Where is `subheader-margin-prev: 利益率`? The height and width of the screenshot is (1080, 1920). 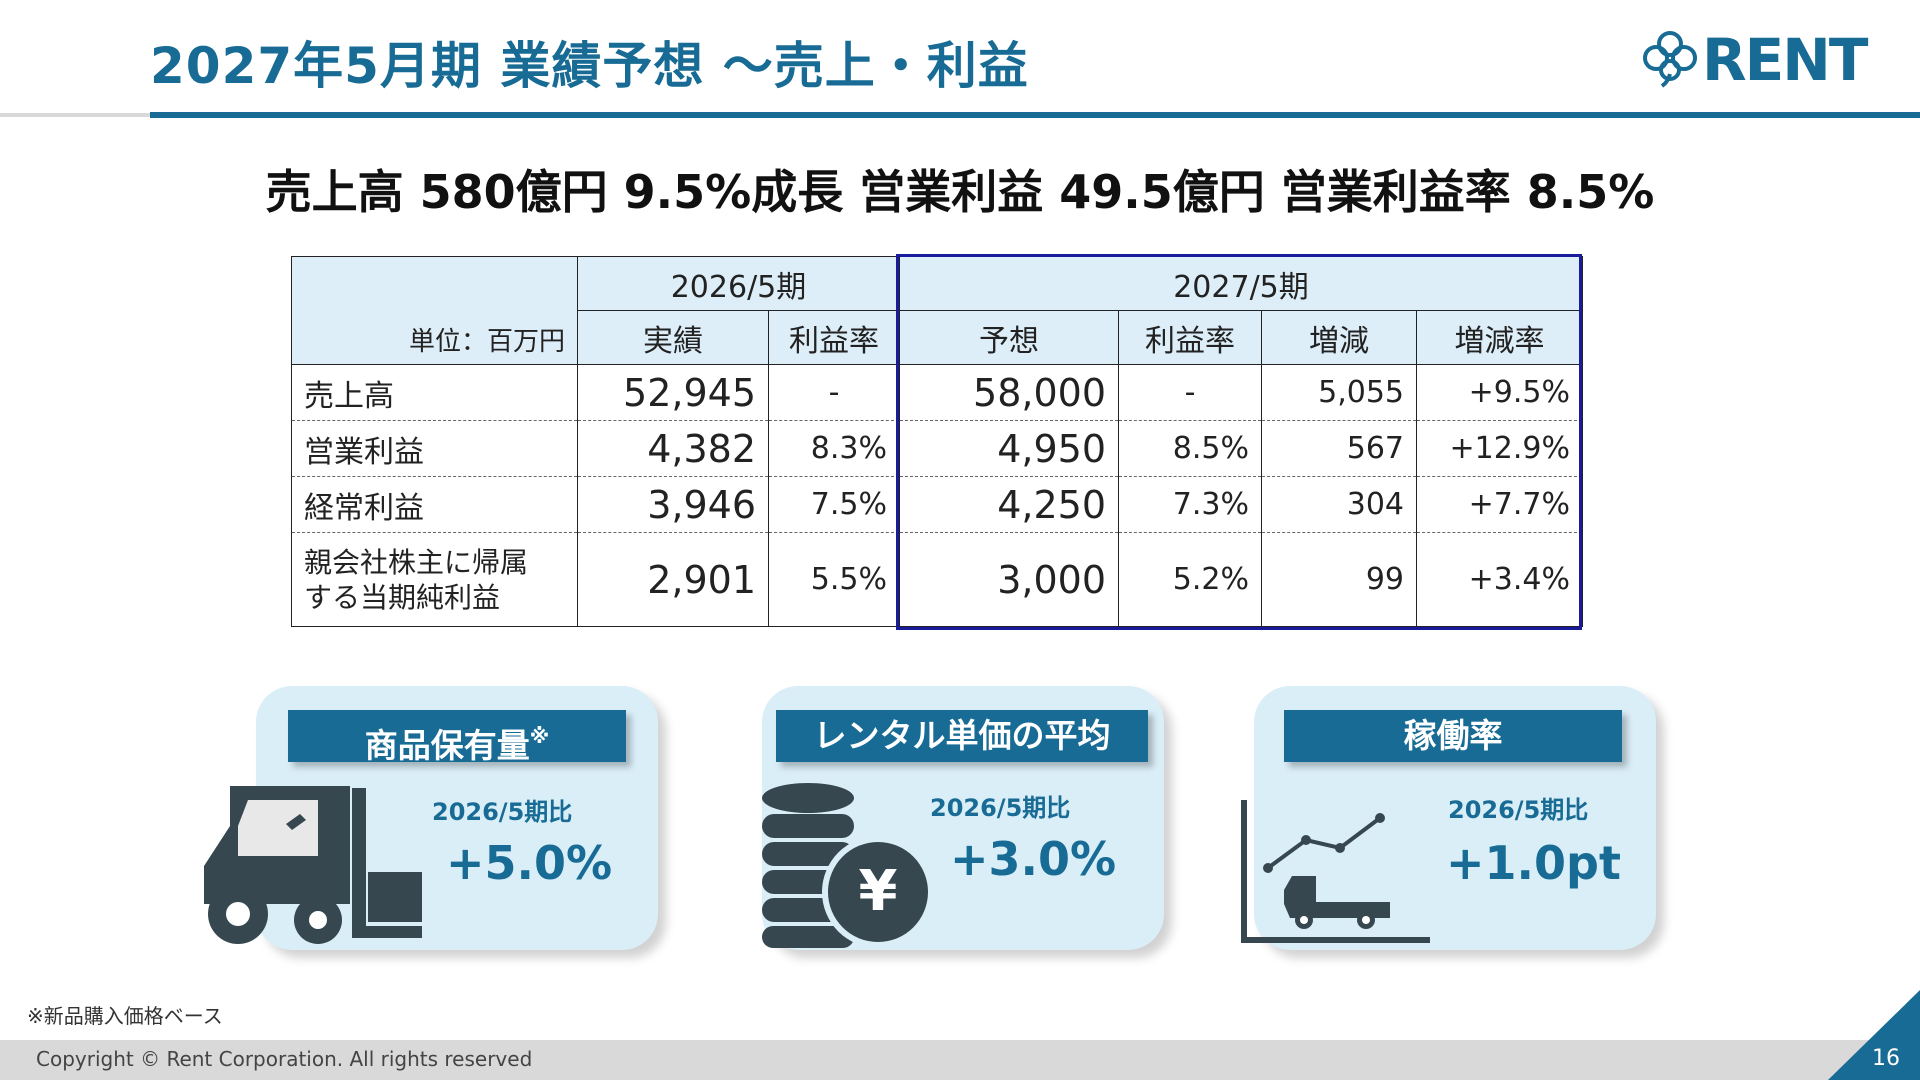 subheader-margin-prev: 利益率 is located at coordinates (834, 337).